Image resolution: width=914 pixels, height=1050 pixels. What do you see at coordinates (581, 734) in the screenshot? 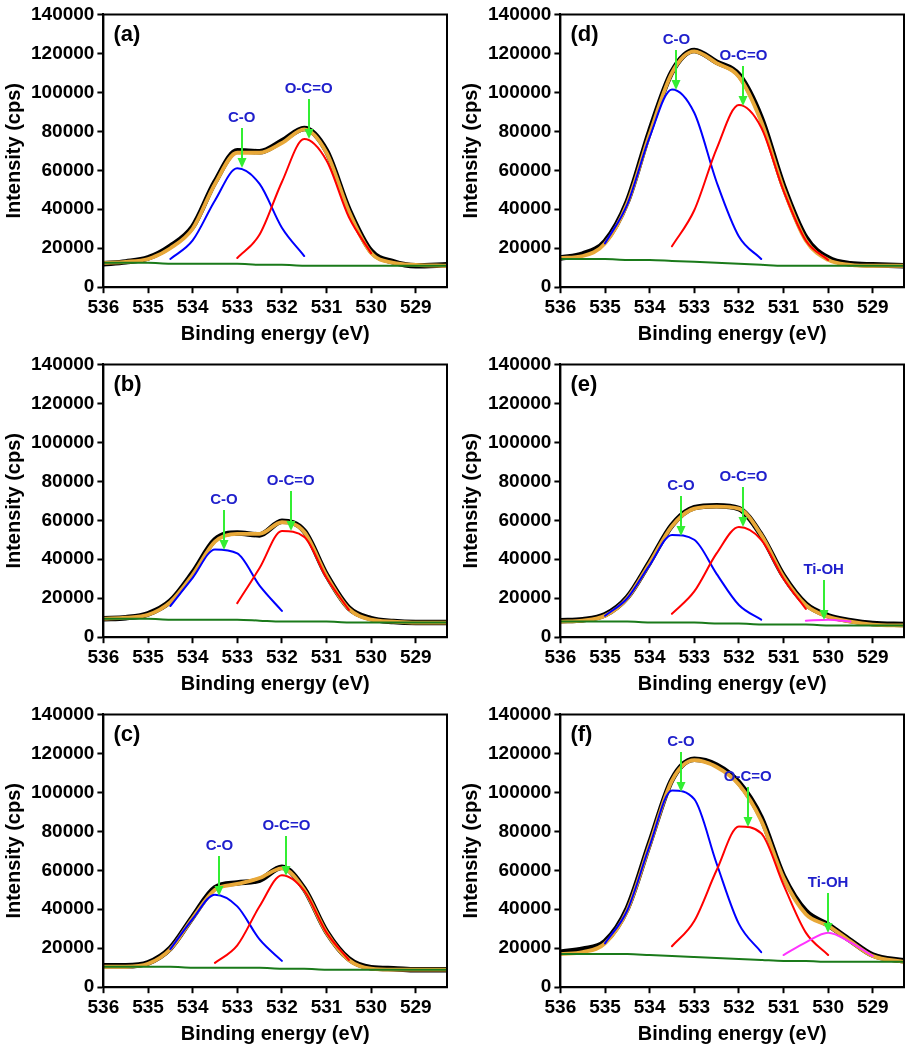
I see `chart-title: (f)` at bounding box center [581, 734].